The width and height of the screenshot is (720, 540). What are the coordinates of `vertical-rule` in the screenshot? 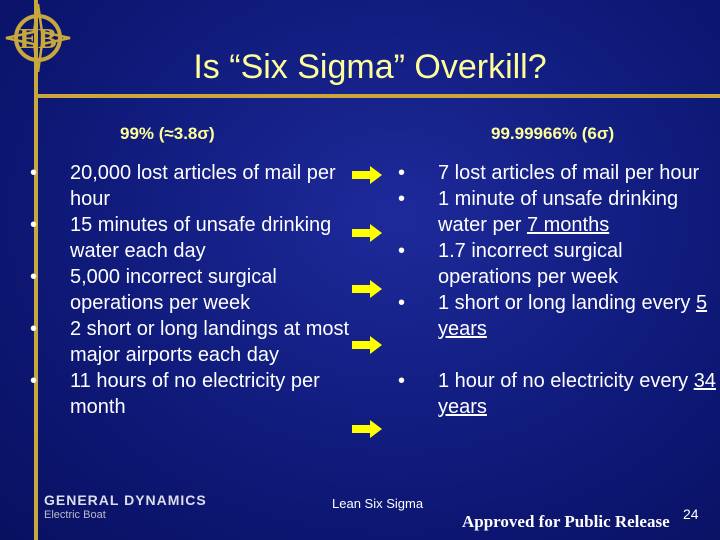 It's located at (36, 270).